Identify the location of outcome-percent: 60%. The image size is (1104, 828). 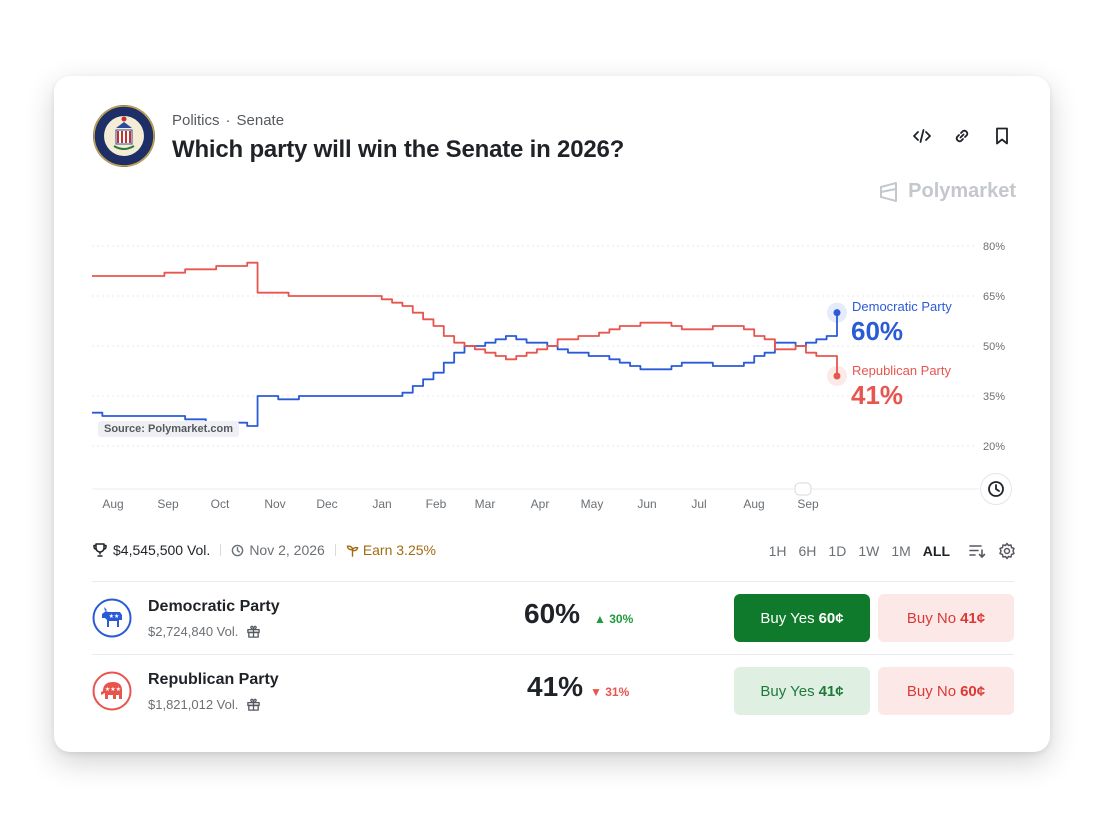
(552, 613).